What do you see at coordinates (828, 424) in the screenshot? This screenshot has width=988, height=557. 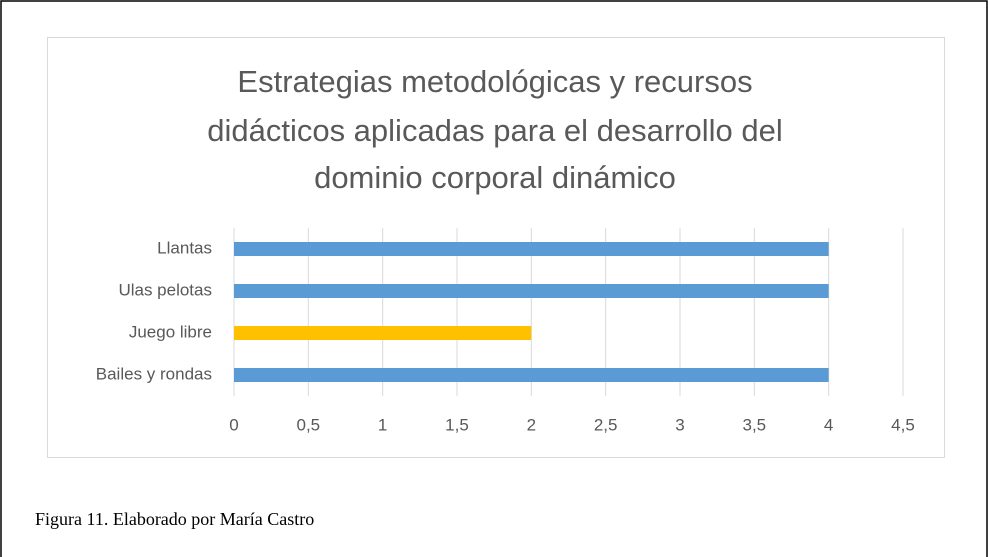 I see `x-tick-label: 4` at bounding box center [828, 424].